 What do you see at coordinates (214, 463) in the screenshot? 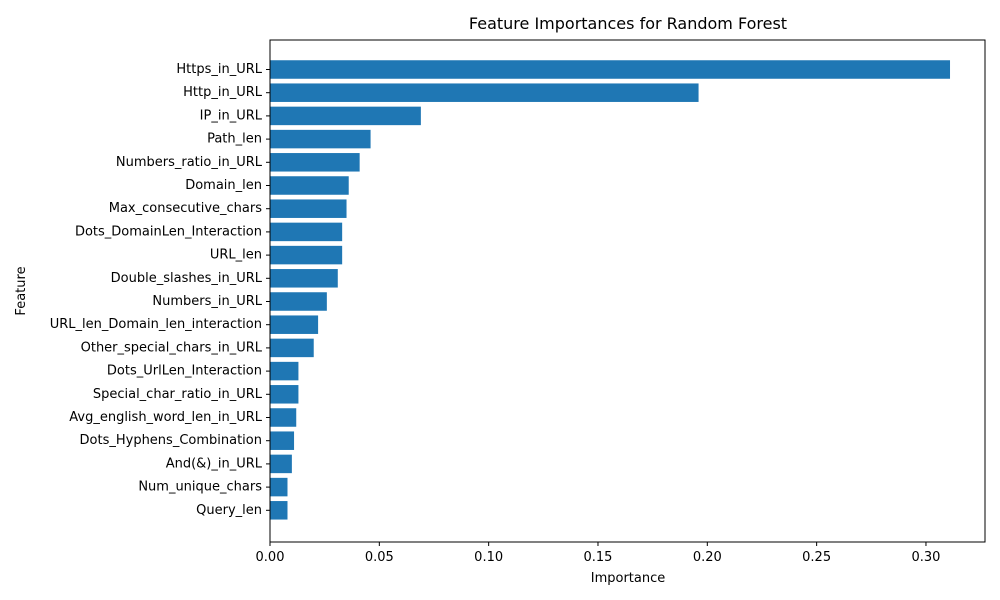
I see `y-tick-label: And(&)_in_URL` at bounding box center [214, 463].